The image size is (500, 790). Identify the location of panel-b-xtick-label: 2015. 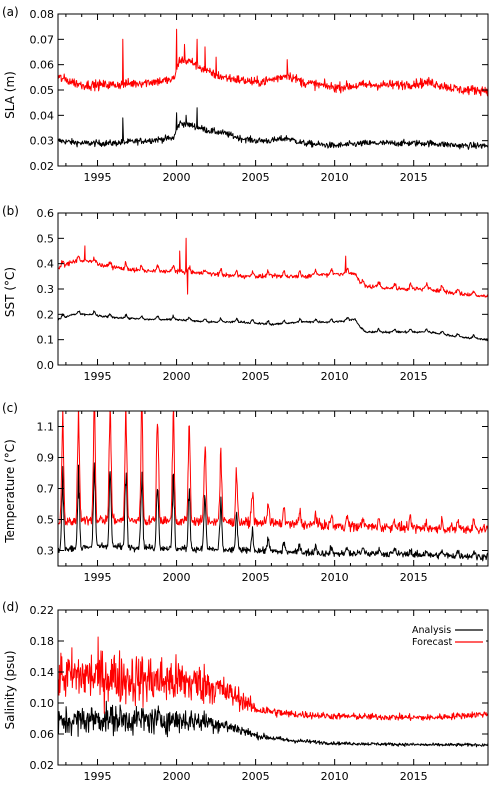
(414, 376).